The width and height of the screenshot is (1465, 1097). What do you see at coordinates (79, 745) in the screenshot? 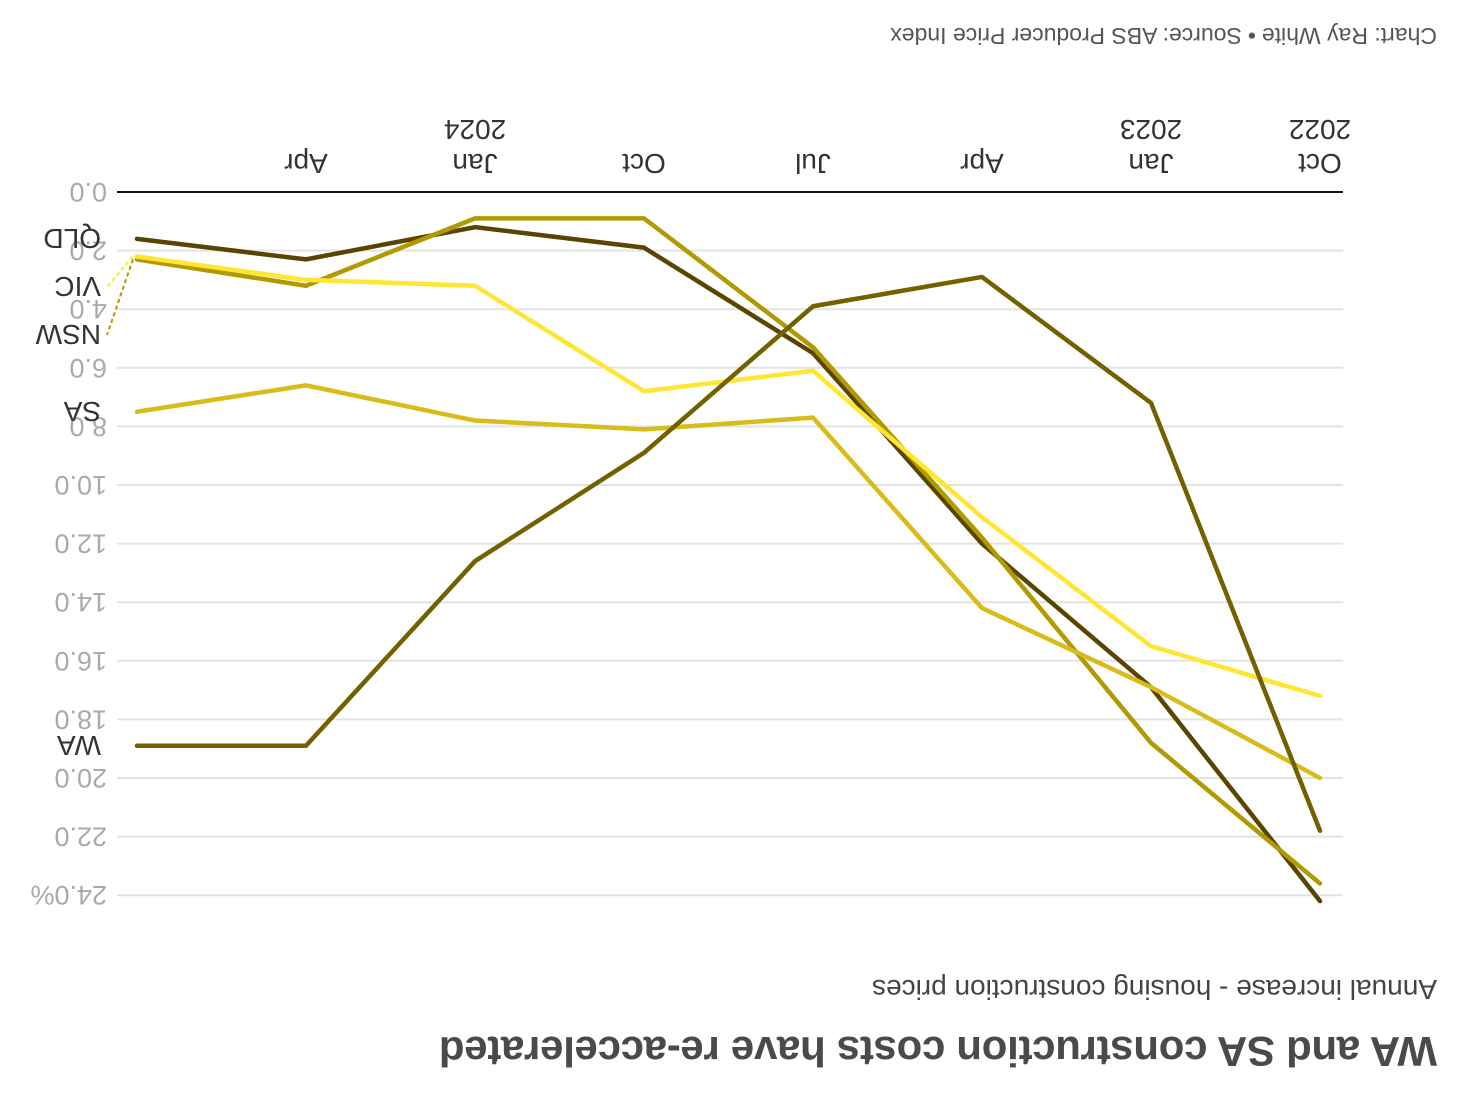
I see `series-label-wa: WA` at bounding box center [79, 745].